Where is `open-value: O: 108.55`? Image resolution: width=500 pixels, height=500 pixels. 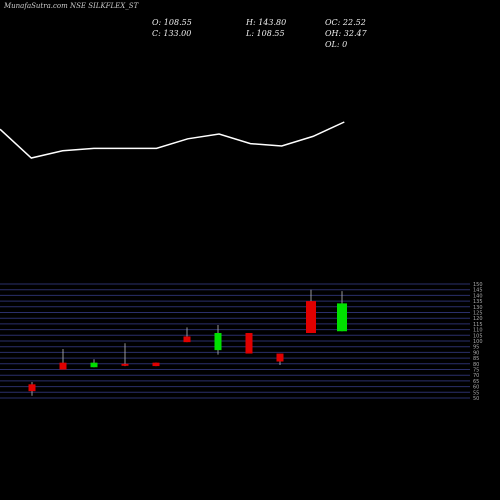
open-value: O: 108.55 is located at coordinates (172, 22).